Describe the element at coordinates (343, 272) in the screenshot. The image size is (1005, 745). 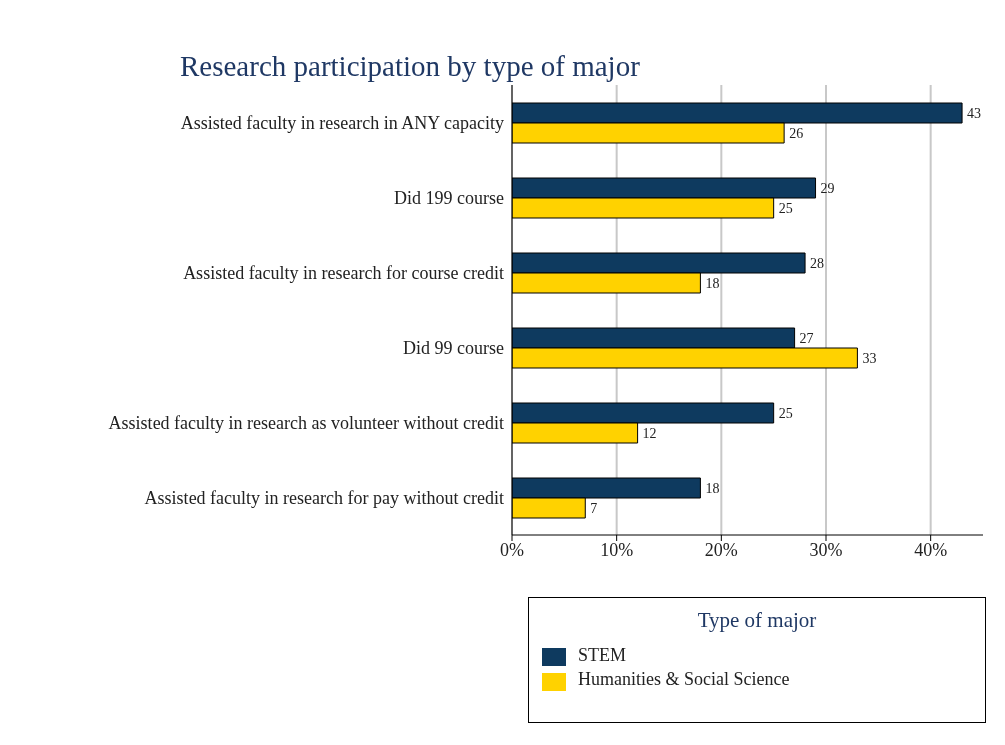
I see `y-tick-label: Assisted faculty in research for course credit` at that location.